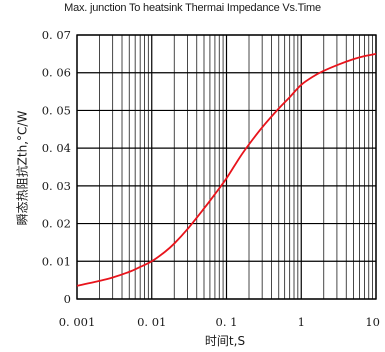  Describe the element at coordinates (225, 341) in the screenshot. I see `x-axis-label: 时间t,S` at that location.